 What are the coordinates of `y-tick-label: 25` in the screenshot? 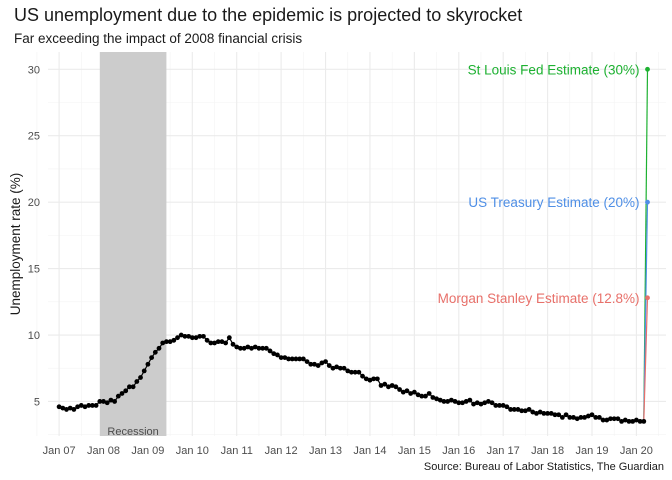 It's located at (34, 137).